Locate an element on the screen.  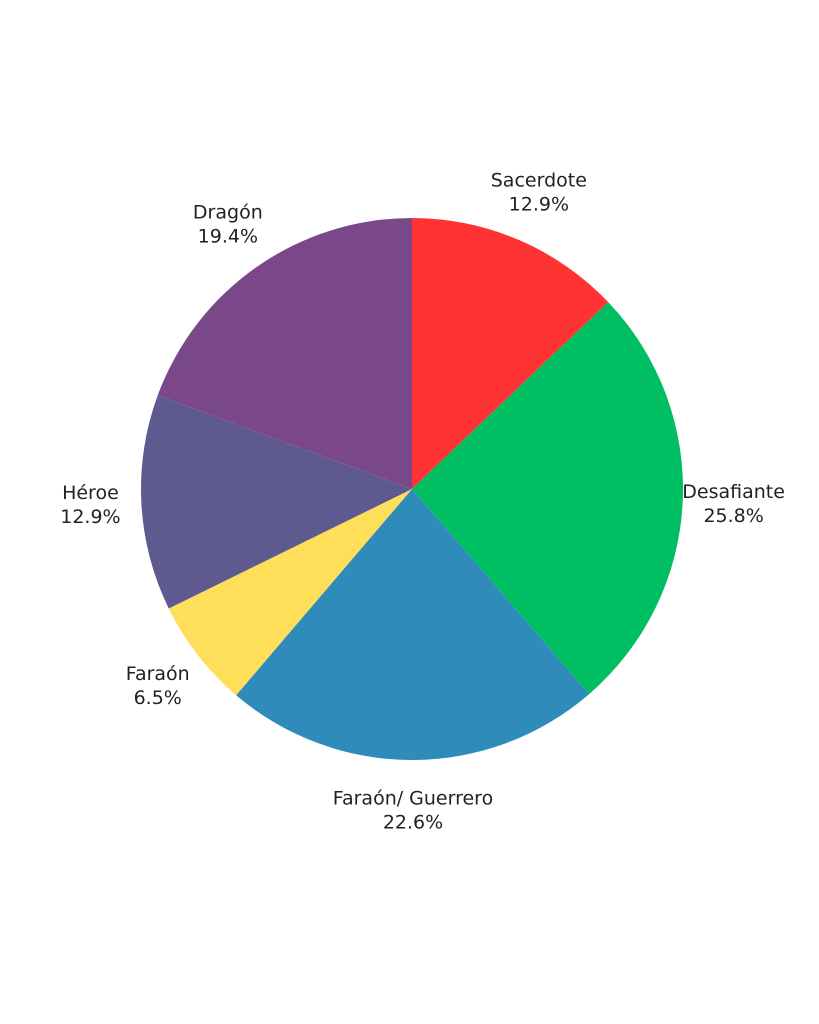
slice-value-label: 22.6% is located at coordinates (413, 822).